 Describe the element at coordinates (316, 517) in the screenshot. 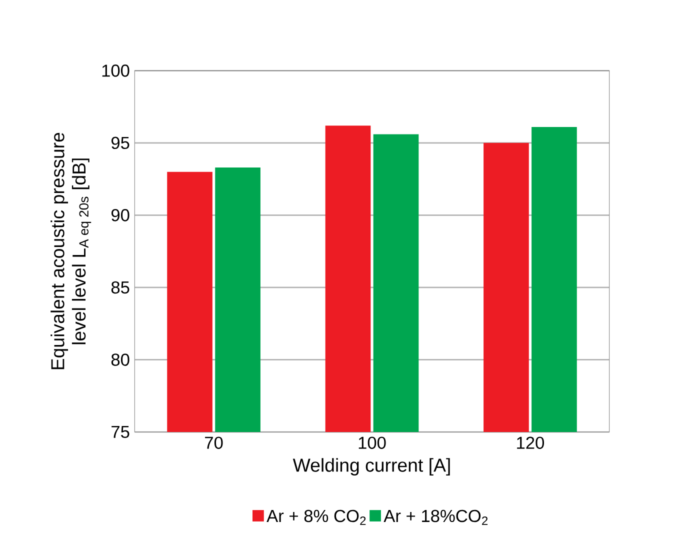

I see `legend-label: Ar + 8% CO$_{2}$` at that location.